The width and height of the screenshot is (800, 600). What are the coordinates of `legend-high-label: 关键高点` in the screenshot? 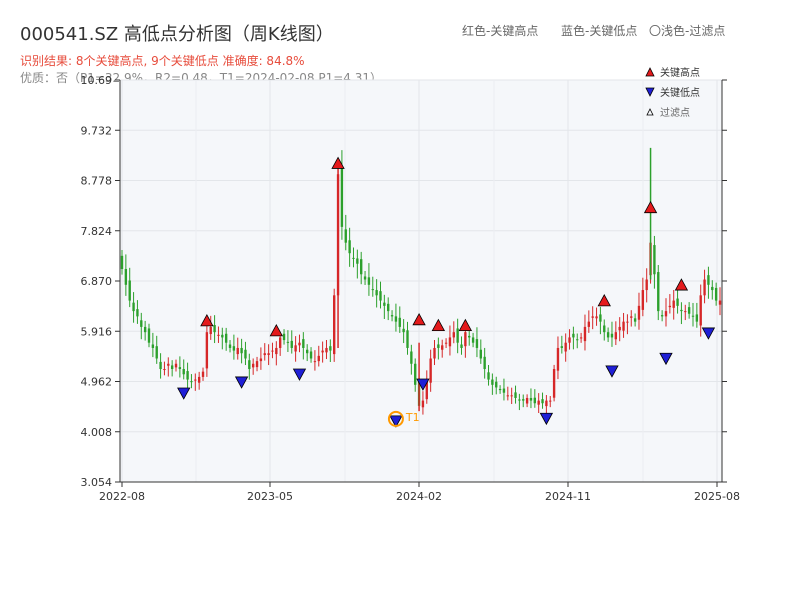 It's located at (680, 72).